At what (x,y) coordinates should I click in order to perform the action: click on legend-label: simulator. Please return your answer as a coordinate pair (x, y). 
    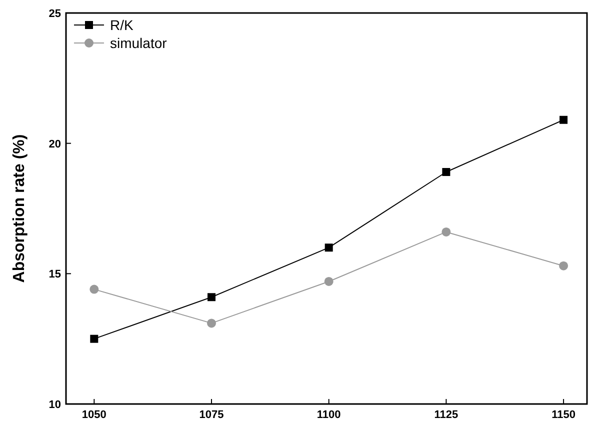
    Looking at the image, I should click on (139, 43).